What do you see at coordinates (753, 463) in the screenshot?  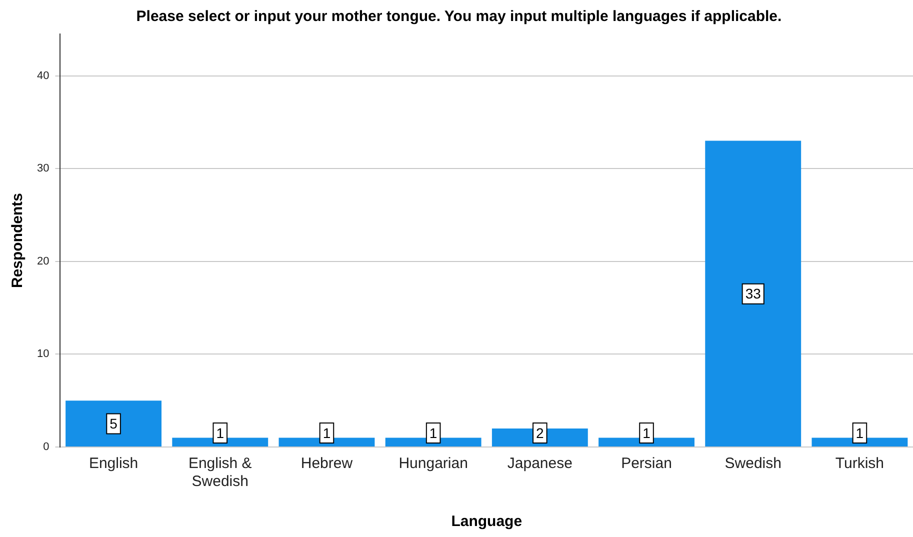 I see `x-tick-label: Swedish` at bounding box center [753, 463].